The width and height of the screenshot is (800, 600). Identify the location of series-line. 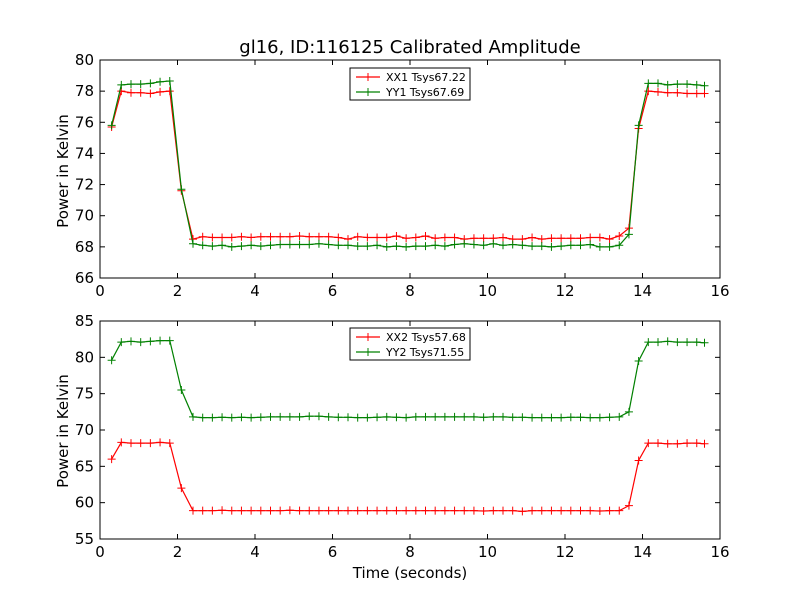
(408, 477).